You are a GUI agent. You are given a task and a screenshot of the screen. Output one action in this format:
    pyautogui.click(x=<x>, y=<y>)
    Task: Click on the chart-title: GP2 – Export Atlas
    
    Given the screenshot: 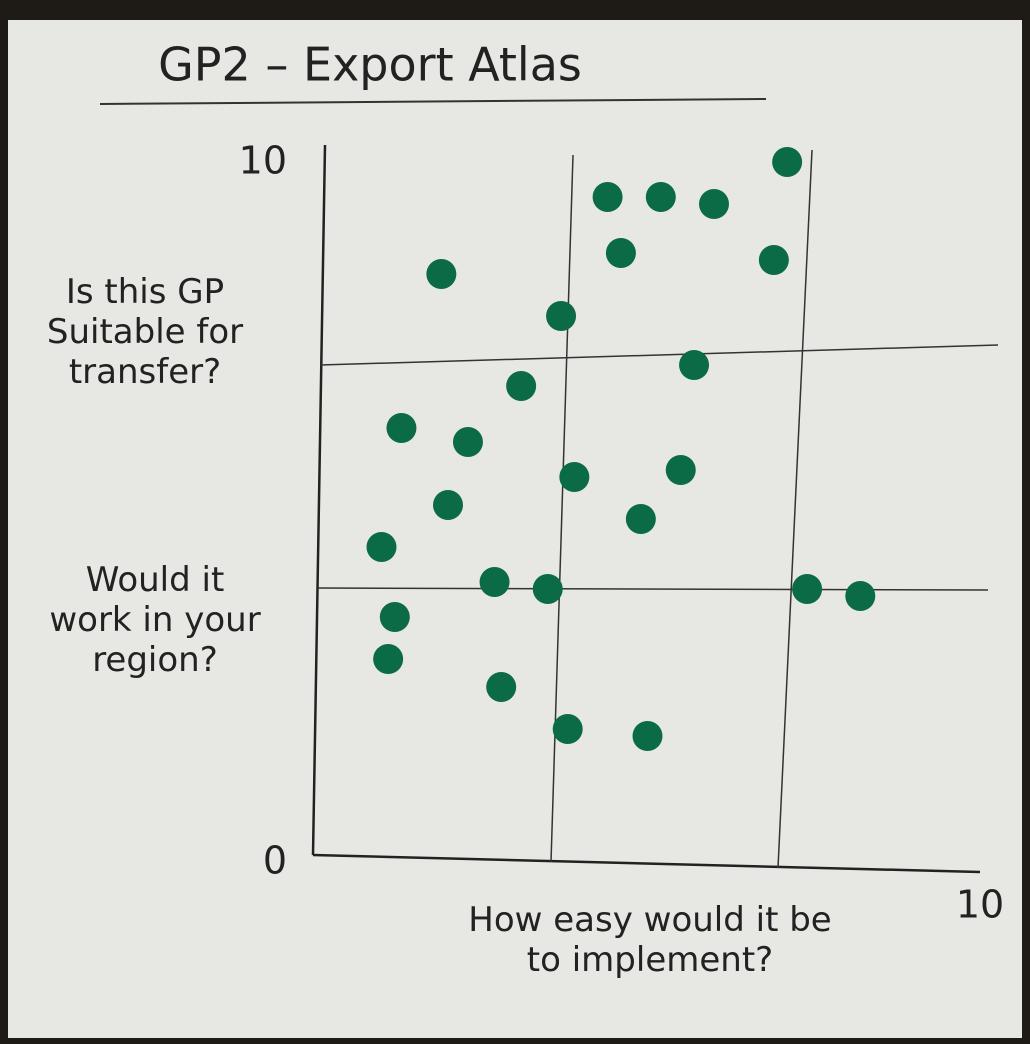 What is the action you would take?
    pyautogui.click(x=370, y=65)
    